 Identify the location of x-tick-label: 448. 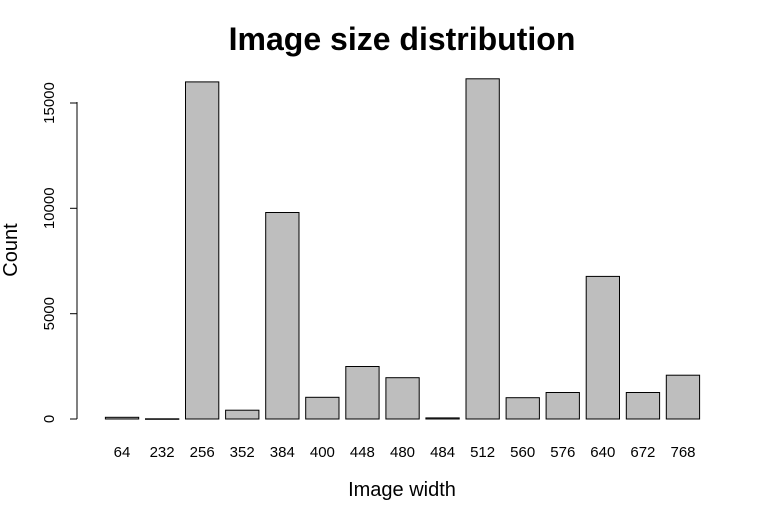
(362, 452).